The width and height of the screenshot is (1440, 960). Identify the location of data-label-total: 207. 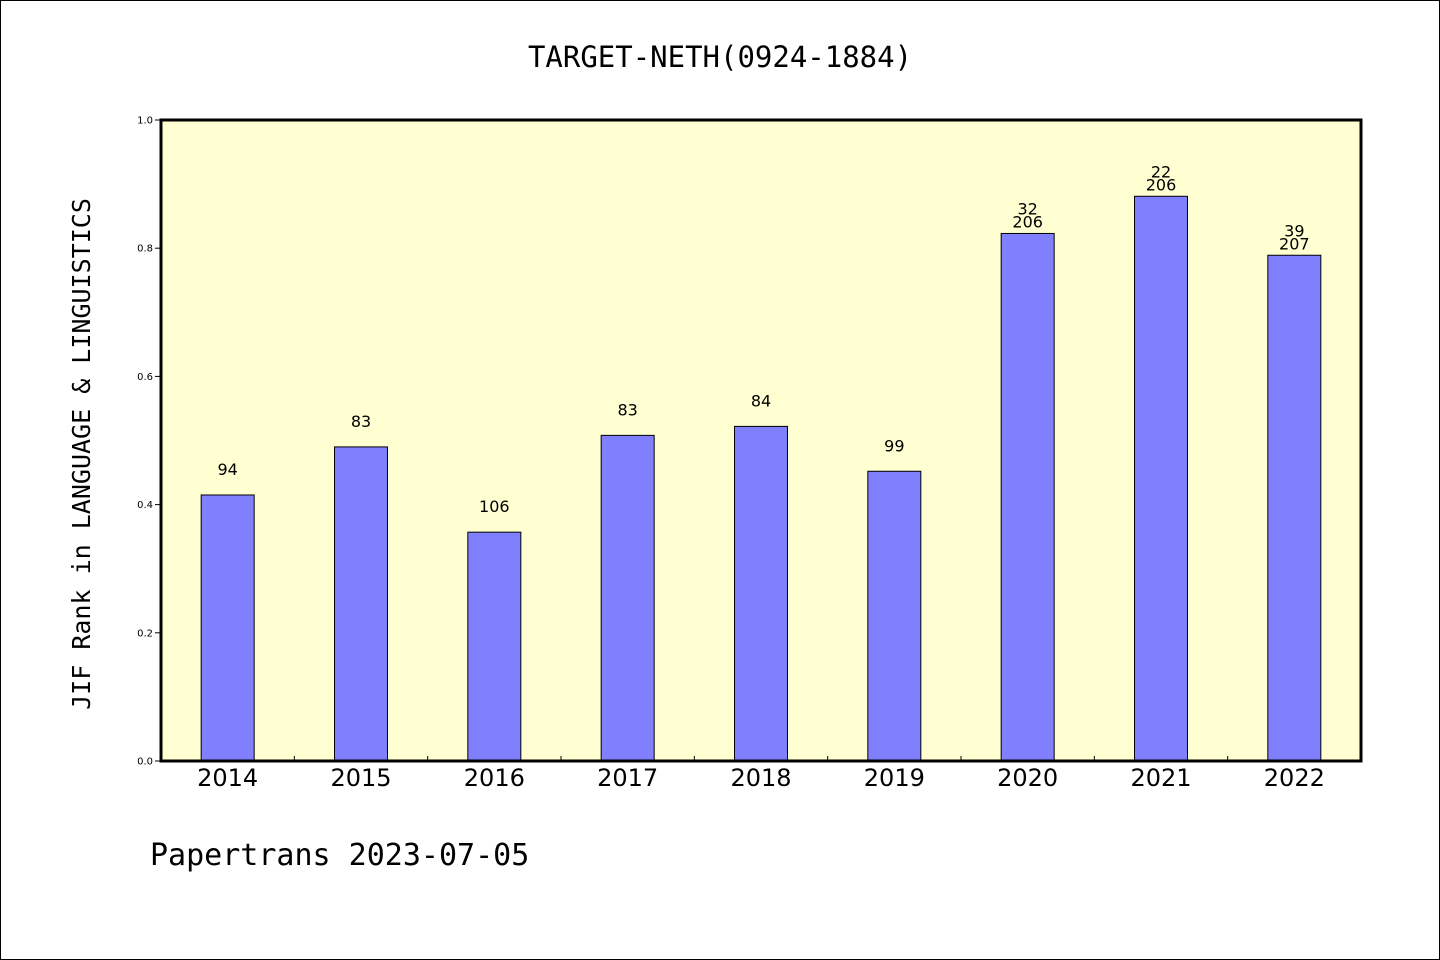
(1294, 243).